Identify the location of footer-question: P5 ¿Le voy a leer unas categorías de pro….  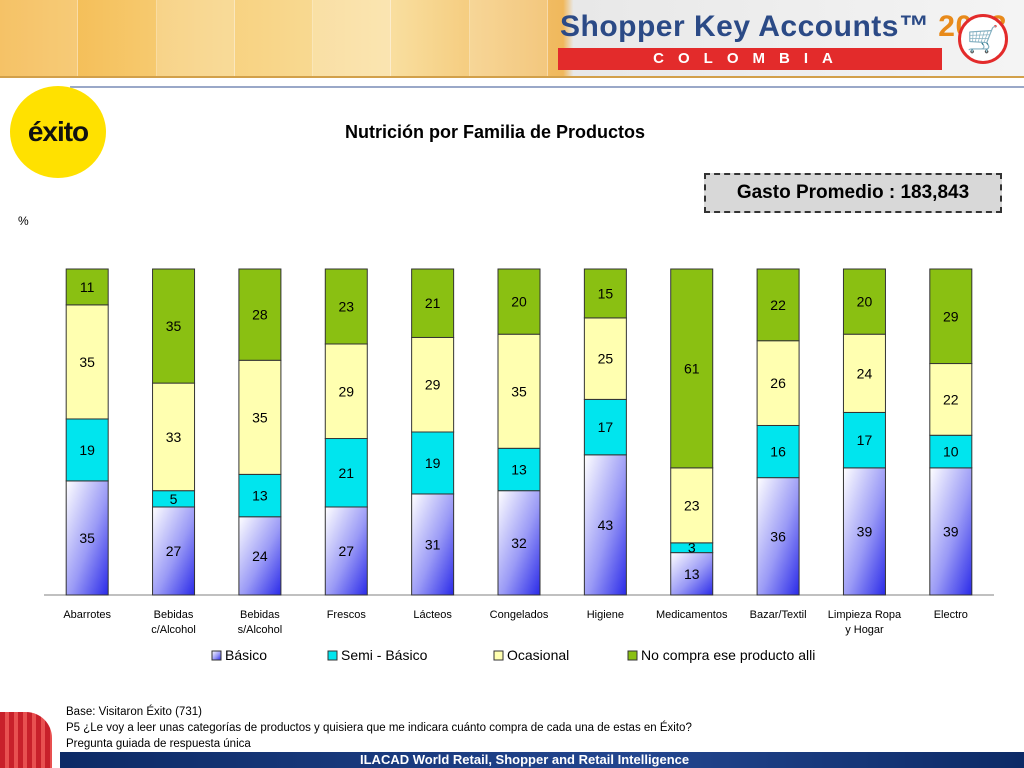
(379, 728).